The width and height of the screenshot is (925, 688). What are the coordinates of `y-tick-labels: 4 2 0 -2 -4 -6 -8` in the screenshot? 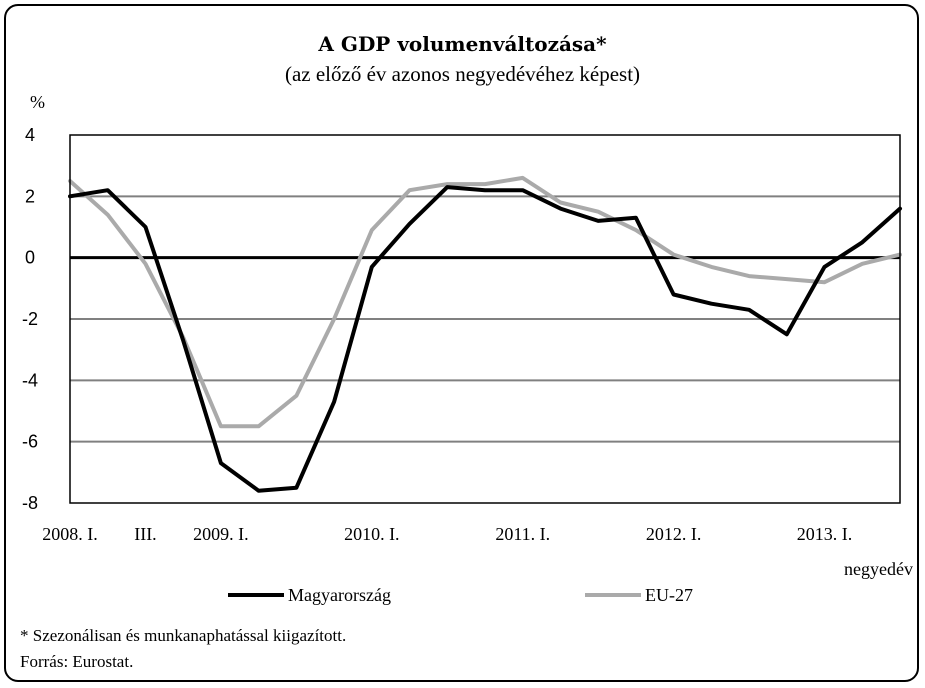 It's located at (30, 319).